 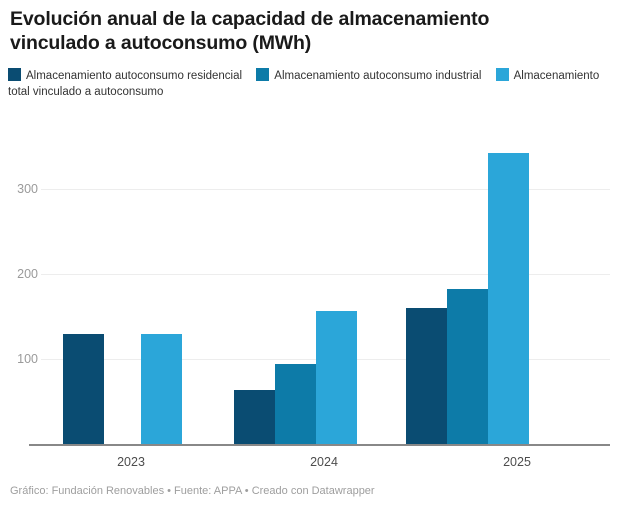 What do you see at coordinates (83, 388) in the screenshot?
I see `bar-residential-2023` at bounding box center [83, 388].